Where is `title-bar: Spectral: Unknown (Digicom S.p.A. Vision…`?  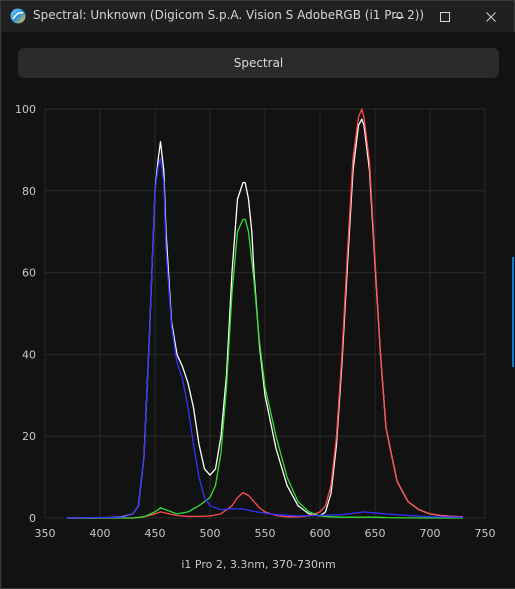 title-bar: Spectral: Unknown (Digicom S.p.A. Vision… is located at coordinates (257, 16).